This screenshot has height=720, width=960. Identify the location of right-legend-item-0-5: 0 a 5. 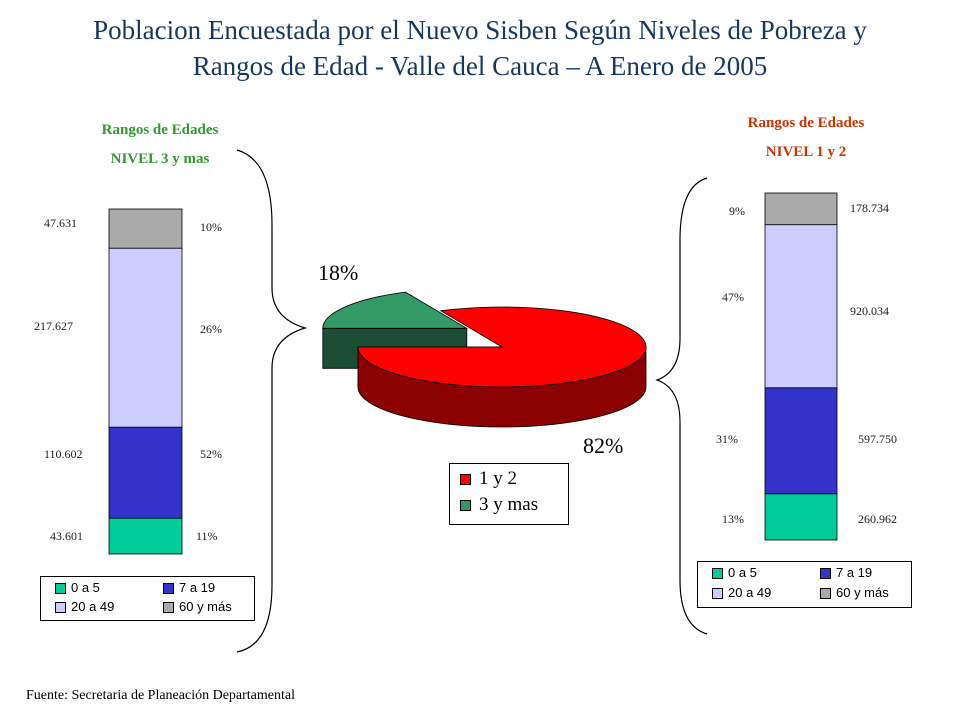
(734, 572).